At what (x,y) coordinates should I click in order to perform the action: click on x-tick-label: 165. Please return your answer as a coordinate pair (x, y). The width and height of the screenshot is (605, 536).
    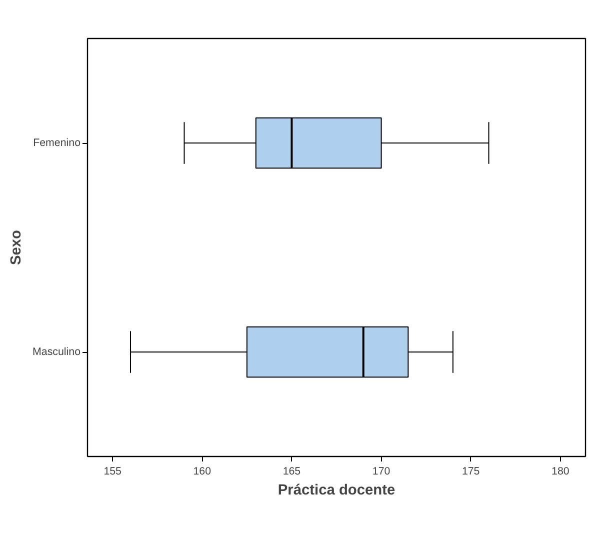
    Looking at the image, I should click on (291, 472).